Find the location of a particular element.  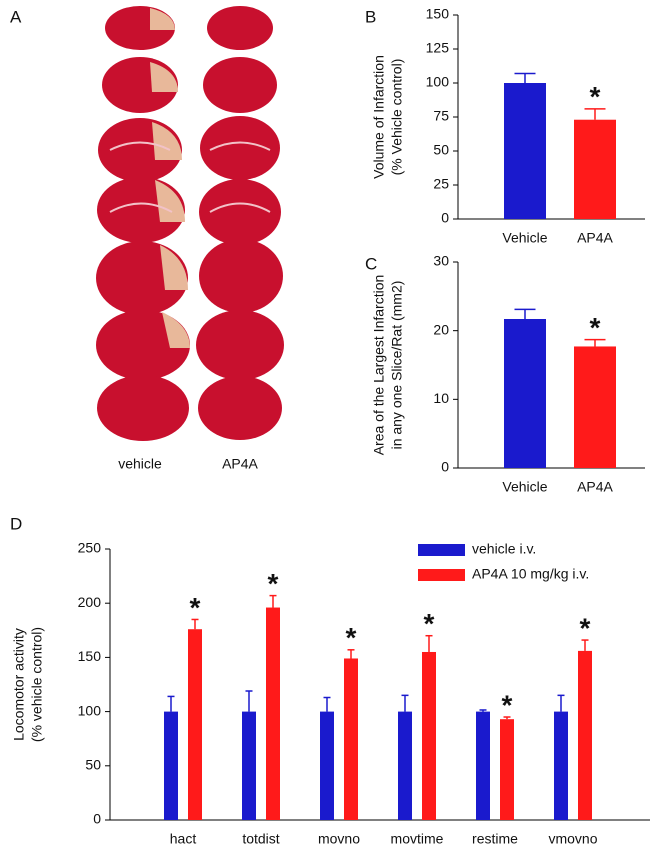

y-axis-label: (% Vehicle control) is located at coordinates (397, 117).